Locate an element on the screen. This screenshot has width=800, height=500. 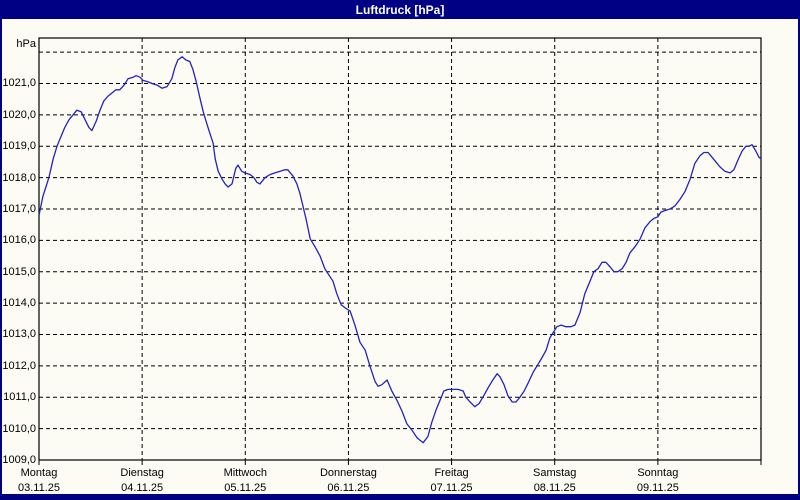
x-day-date-label: 06.11.25 is located at coordinates (348, 488).